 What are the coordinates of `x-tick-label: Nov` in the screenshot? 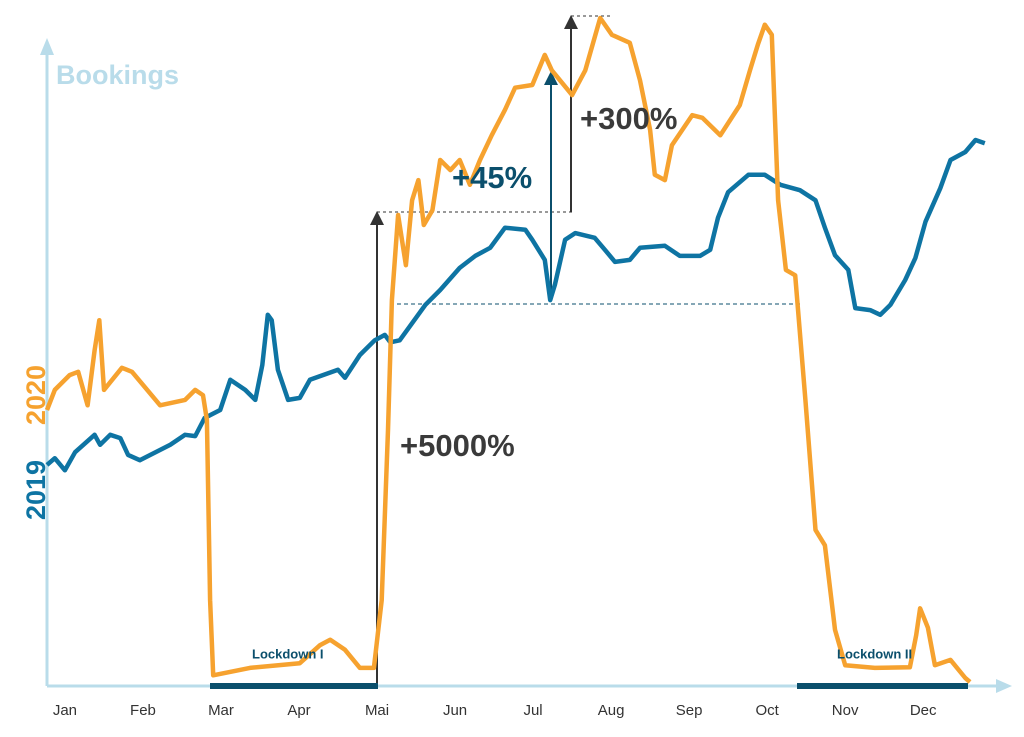 It's located at (845, 710).